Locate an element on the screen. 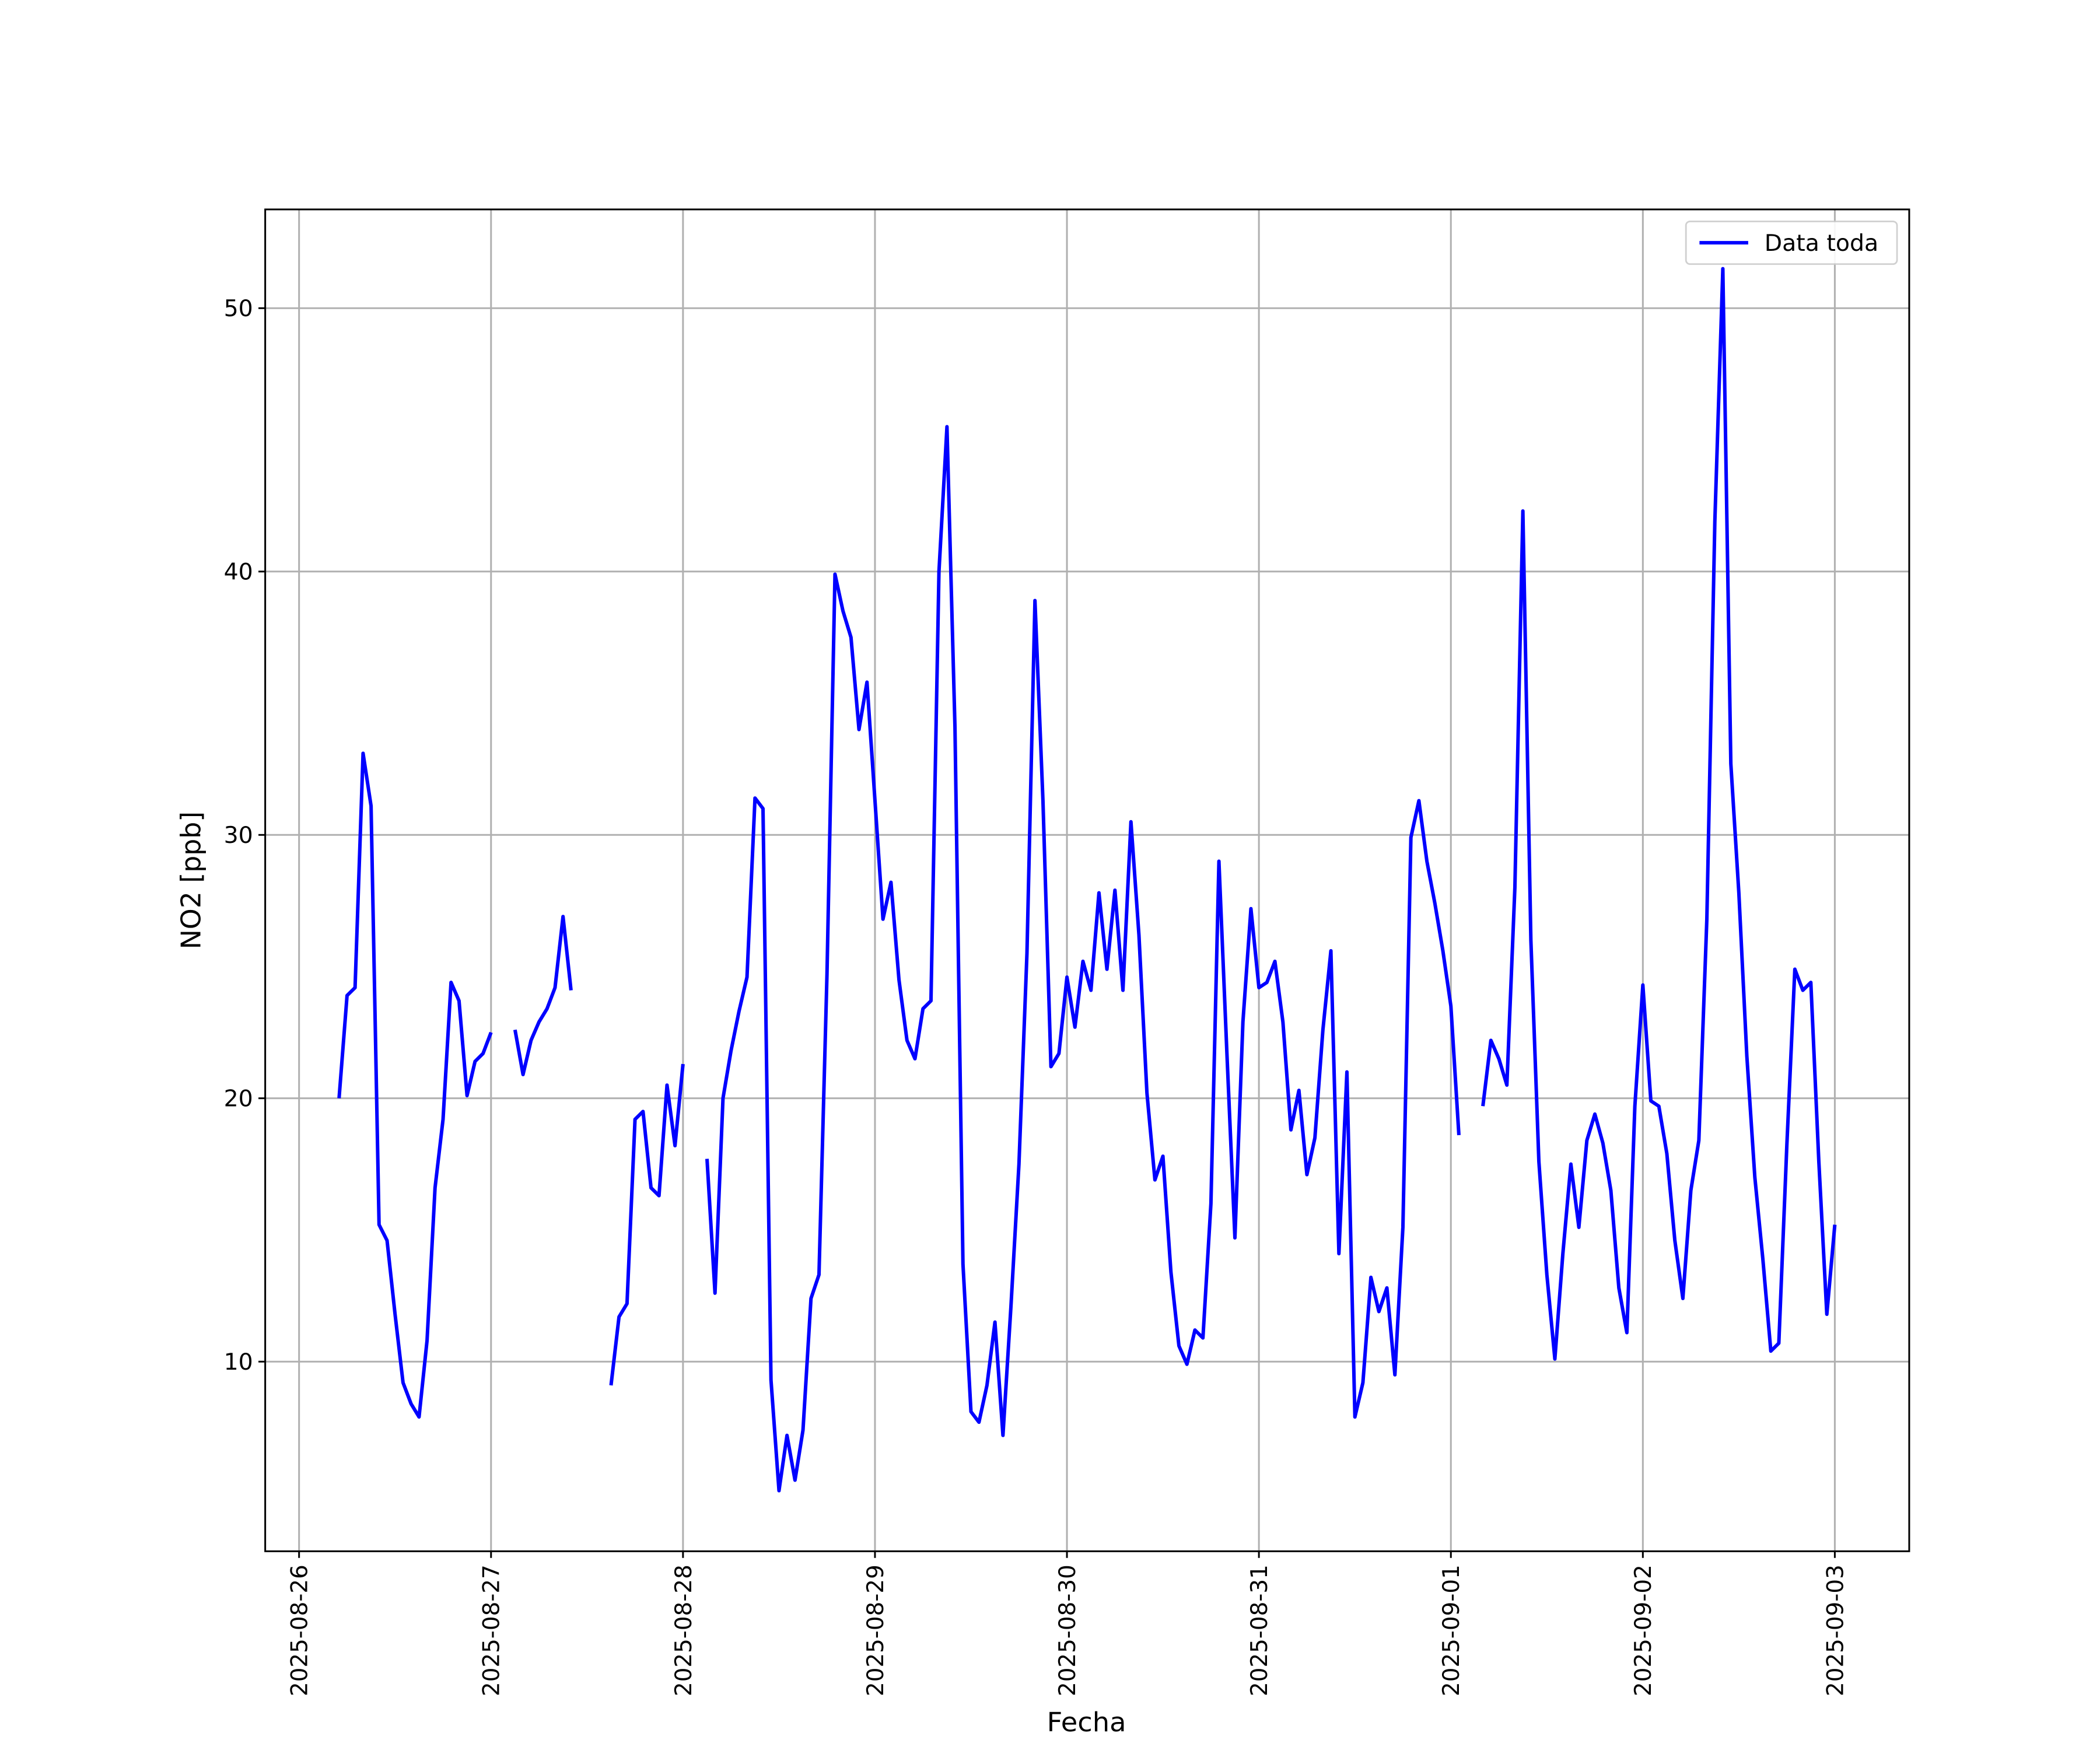  y-tick-label: 10 is located at coordinates (238, 1363).